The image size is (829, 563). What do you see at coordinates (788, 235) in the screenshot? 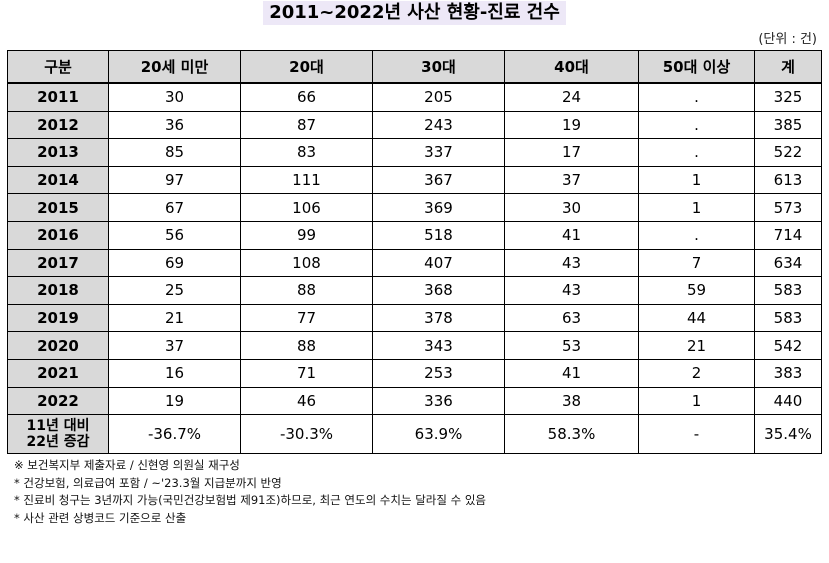
I see `cell-total: 714` at bounding box center [788, 235].